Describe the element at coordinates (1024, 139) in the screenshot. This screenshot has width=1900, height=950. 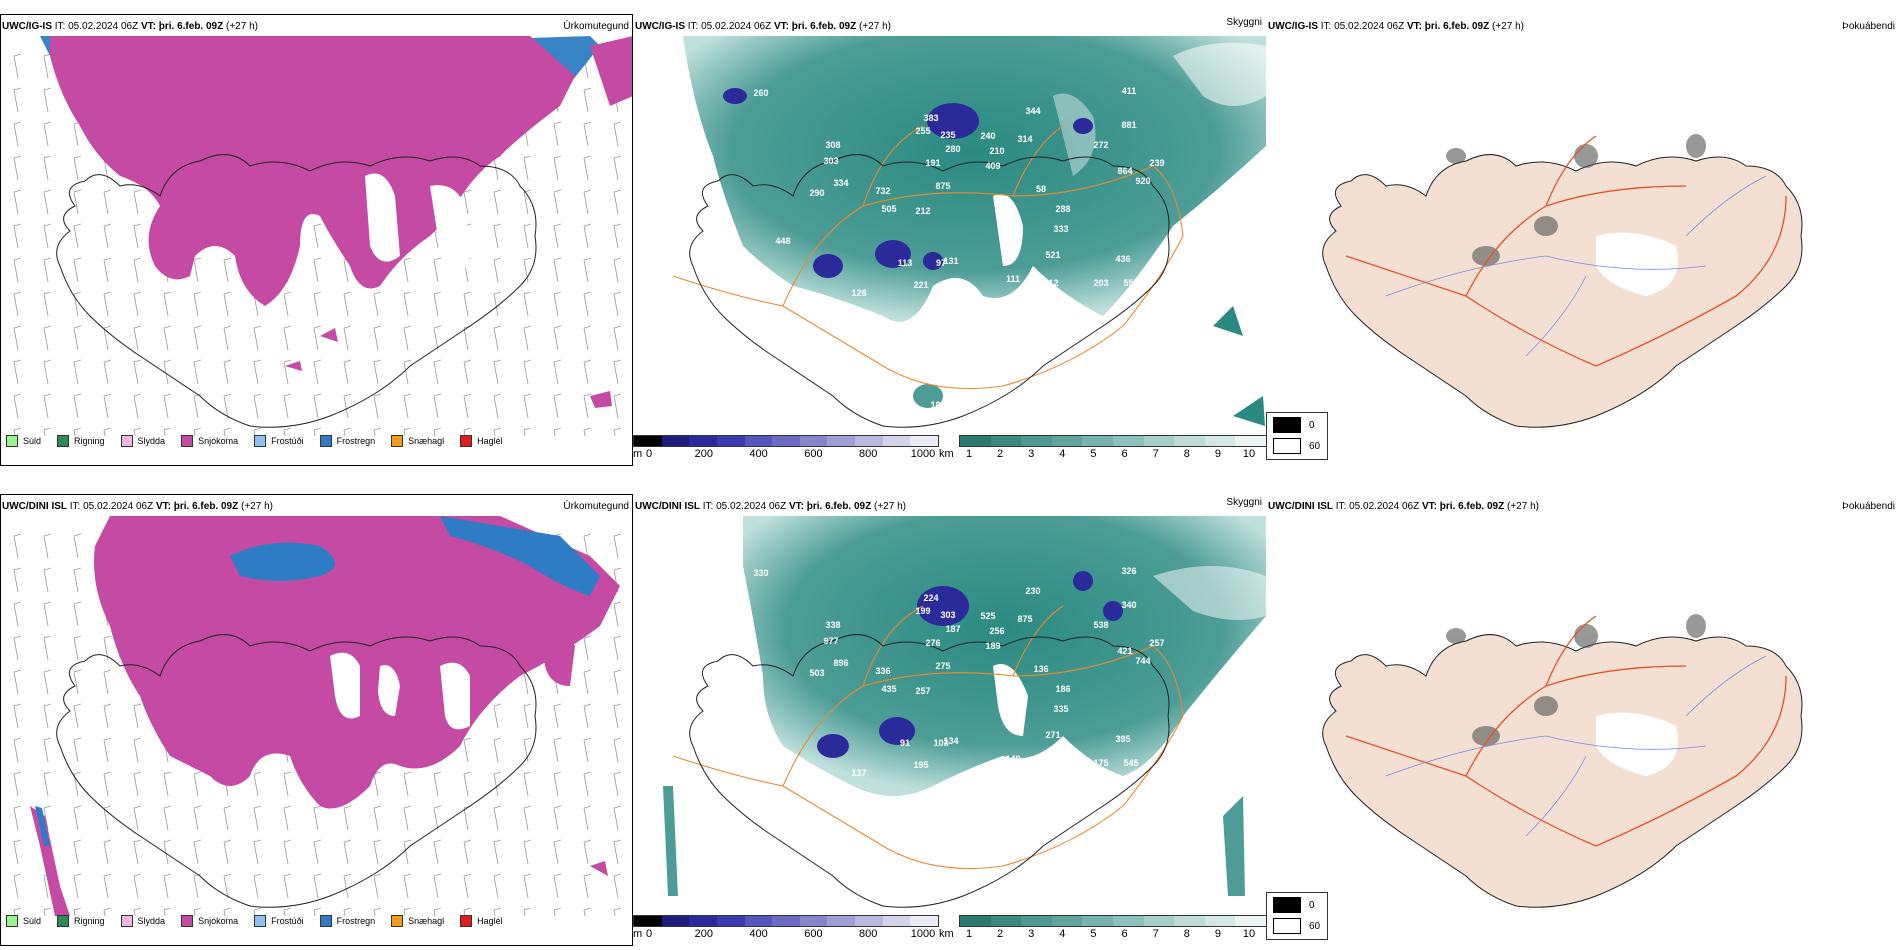
I see `cloud-base-label: 314` at that location.